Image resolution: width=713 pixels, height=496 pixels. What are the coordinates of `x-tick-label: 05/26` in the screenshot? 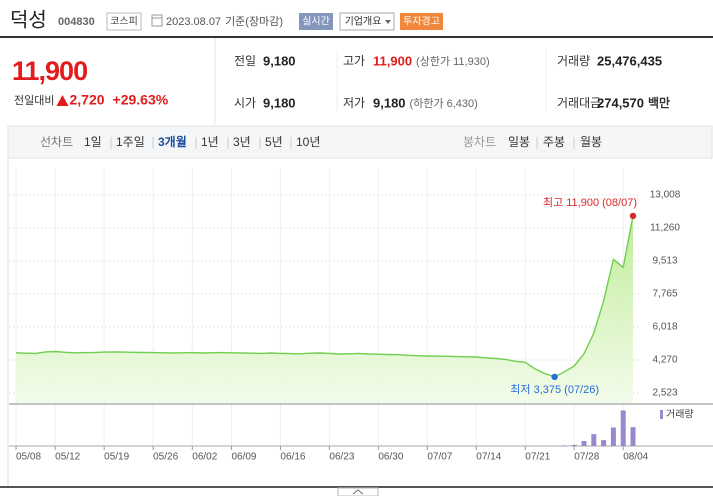 It's located at (165, 457).